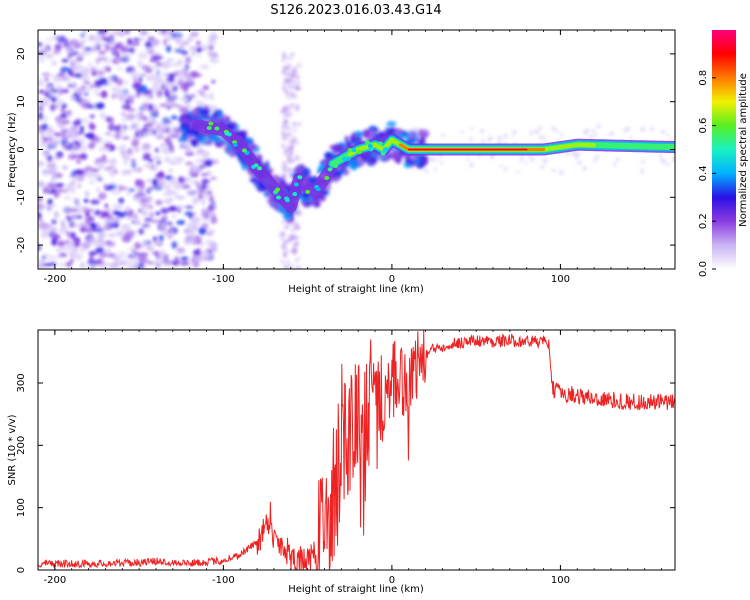  Describe the element at coordinates (21, 445) in the screenshot. I see `snr-ytick-label: 200` at that location.